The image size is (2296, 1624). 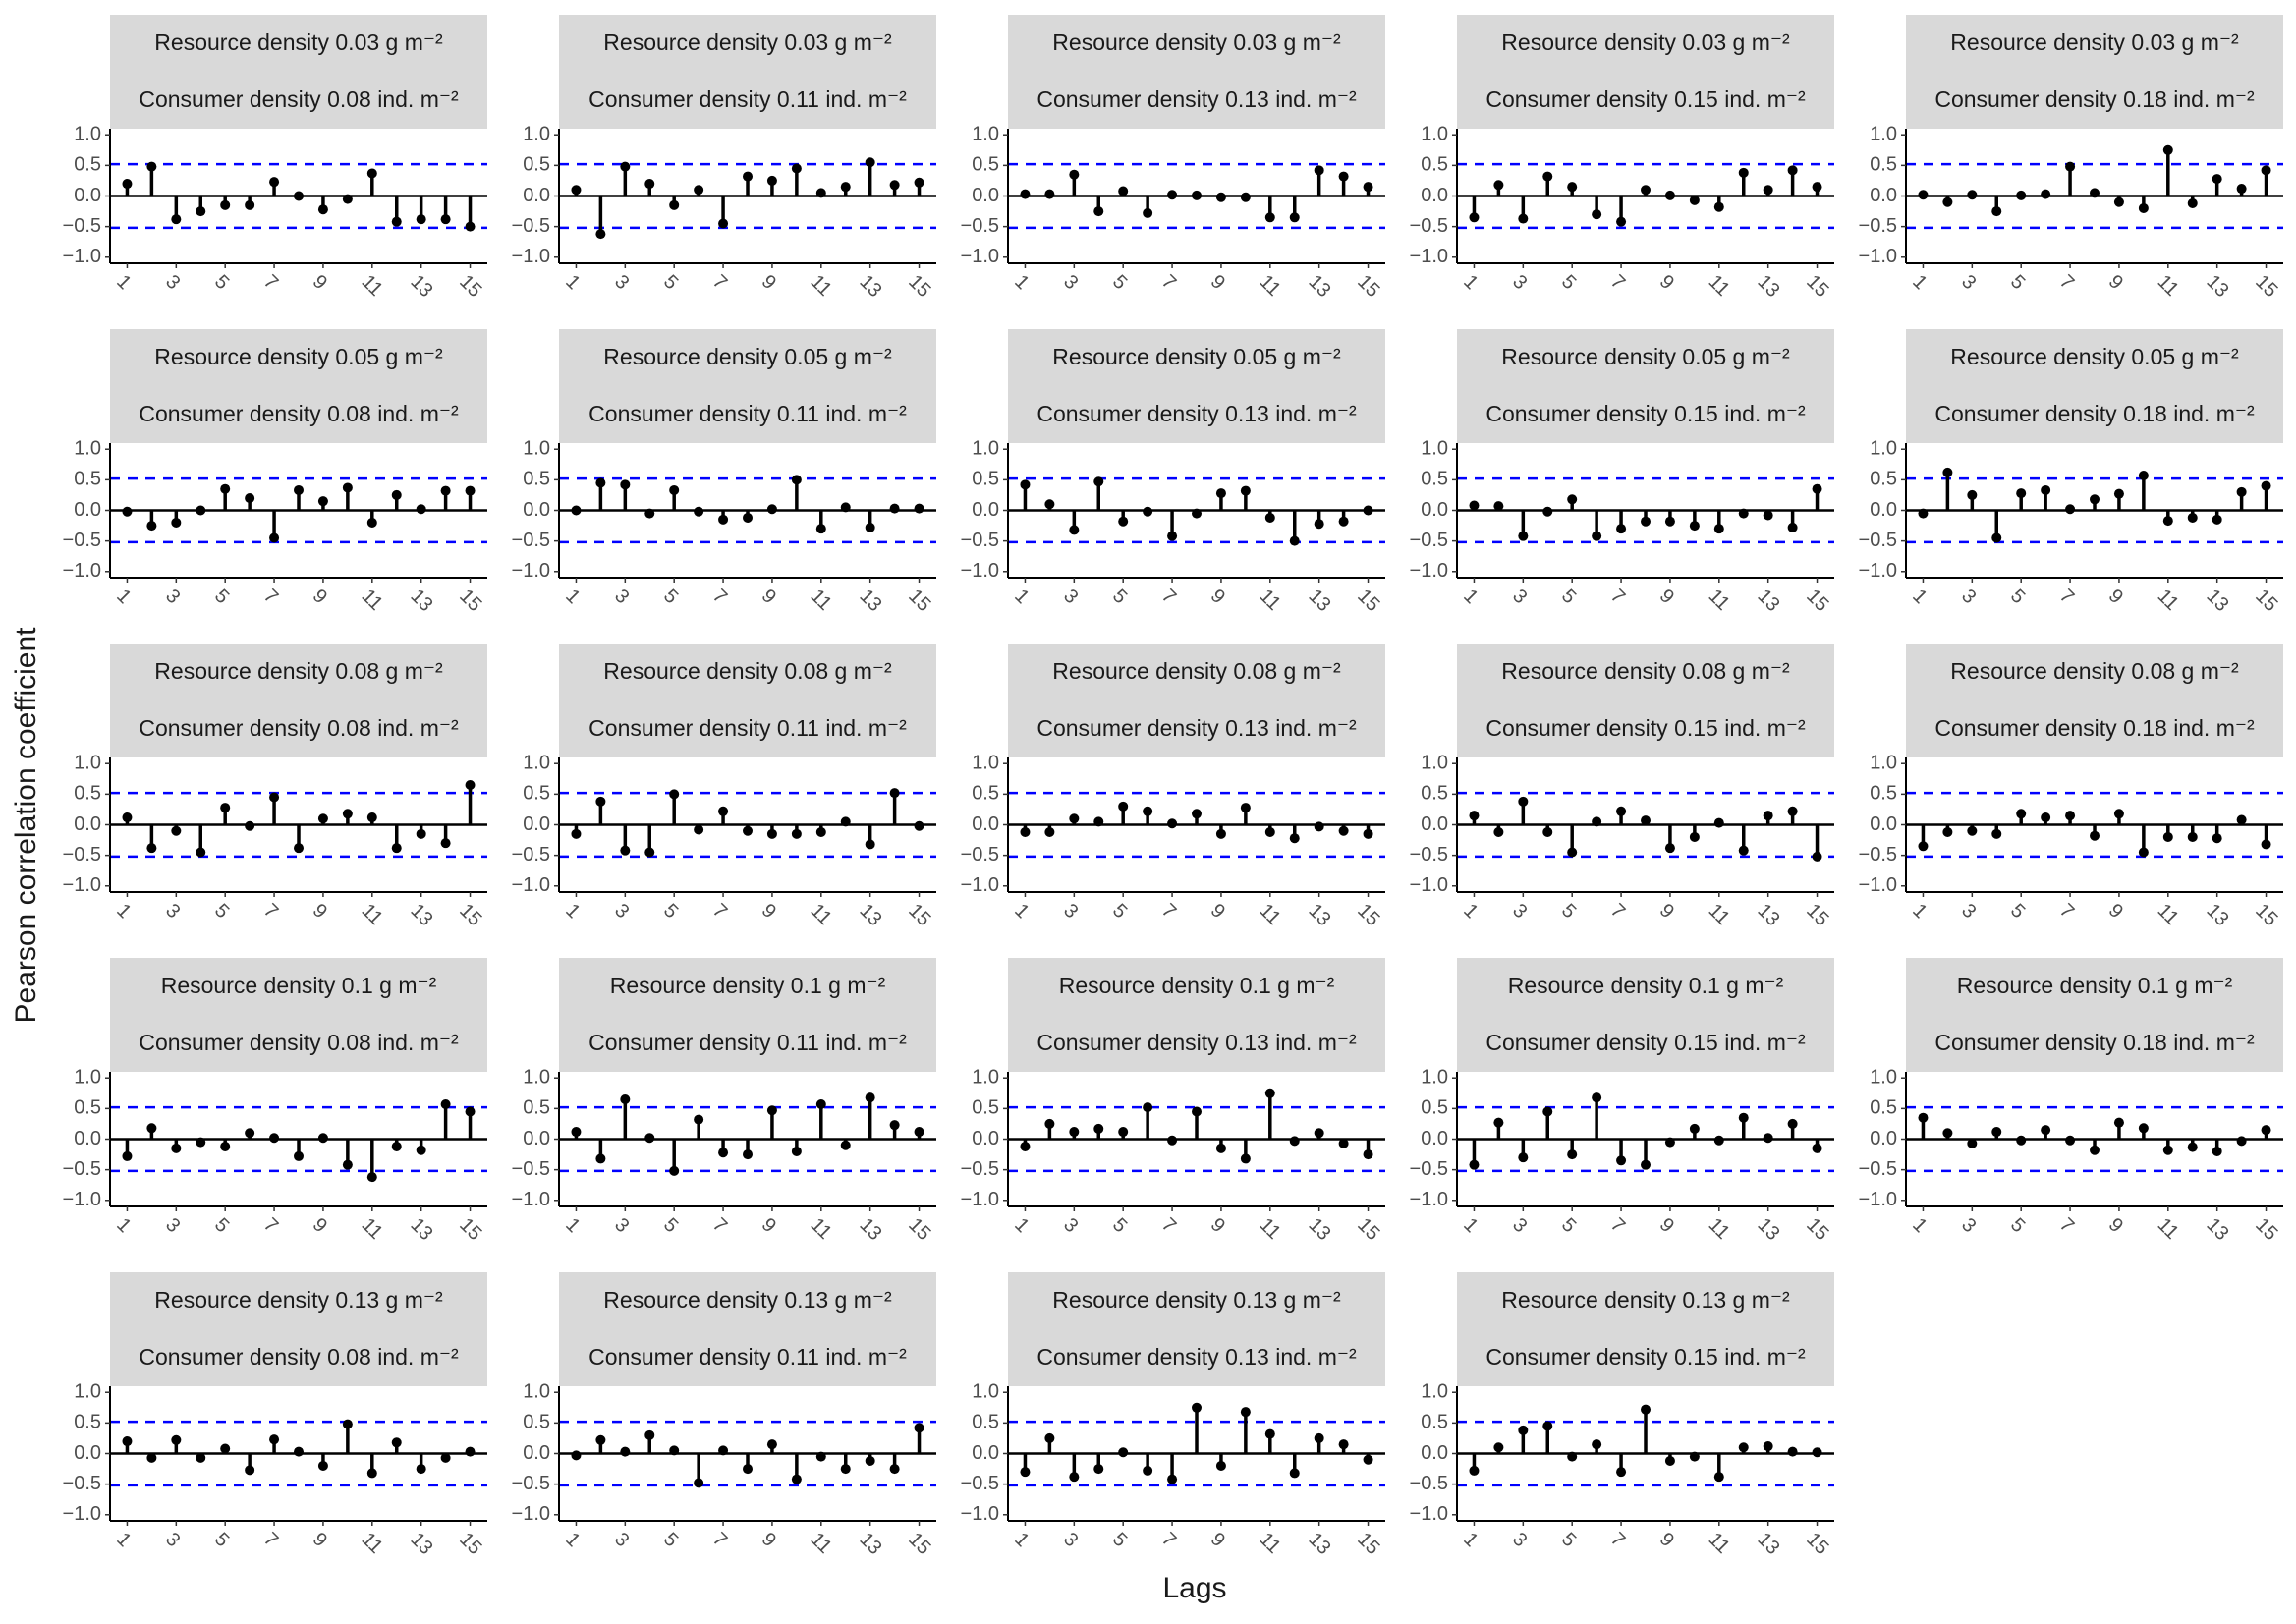 What do you see at coordinates (2094, 72) in the screenshot?
I see `strip-background` at bounding box center [2094, 72].